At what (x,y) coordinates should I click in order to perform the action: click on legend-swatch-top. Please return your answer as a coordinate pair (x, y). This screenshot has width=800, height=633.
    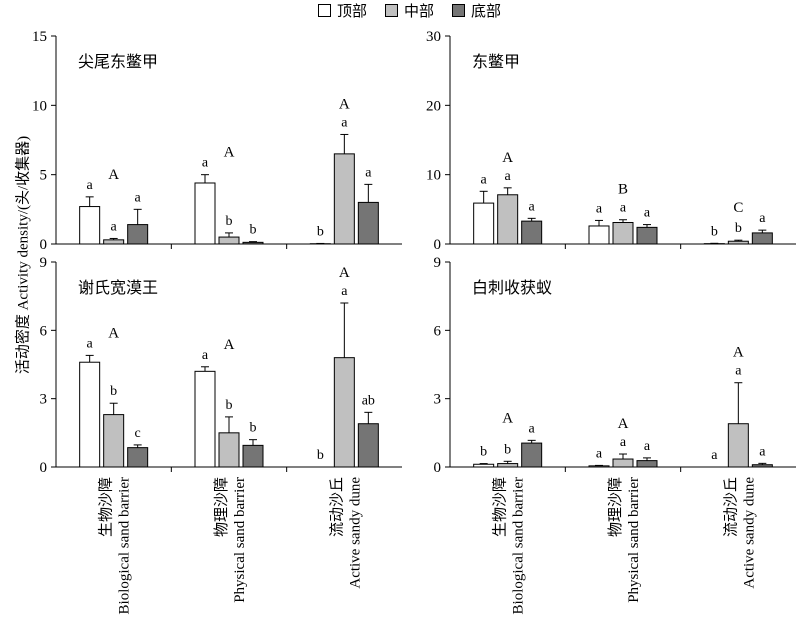
    Looking at the image, I should click on (324, 10).